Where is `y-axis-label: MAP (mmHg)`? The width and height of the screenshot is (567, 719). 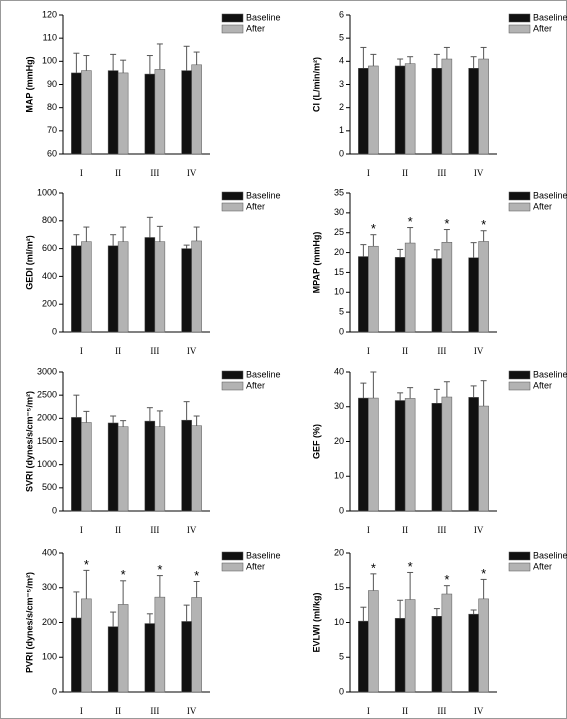
y-axis-label: MAP (mmHg) is located at coordinates (29, 84).